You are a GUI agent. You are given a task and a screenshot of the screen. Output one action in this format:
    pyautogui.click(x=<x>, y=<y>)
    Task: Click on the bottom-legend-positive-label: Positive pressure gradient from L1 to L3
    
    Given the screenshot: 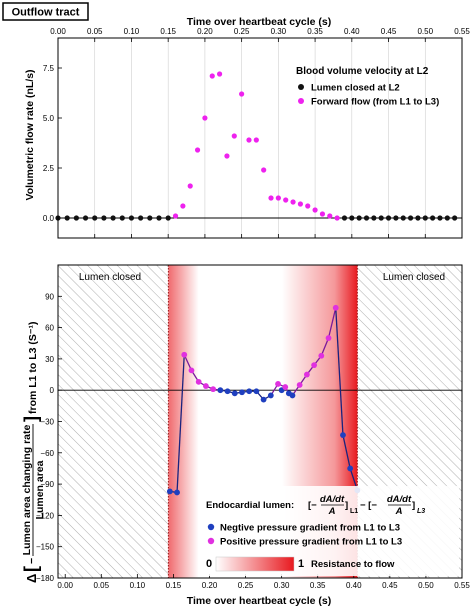 What is the action you would take?
    pyautogui.click(x=311, y=542)
    